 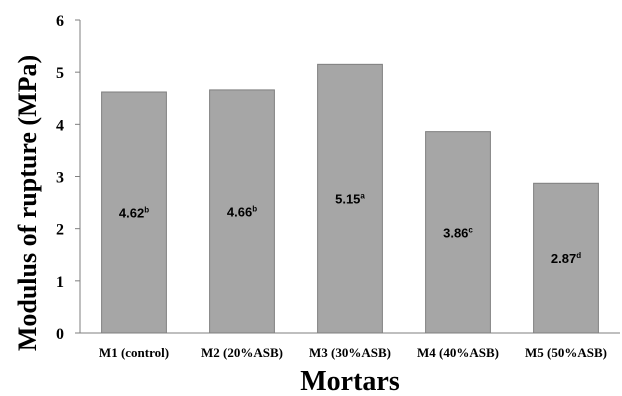 I want to click on data-label: 3.86c, so click(x=458, y=232).